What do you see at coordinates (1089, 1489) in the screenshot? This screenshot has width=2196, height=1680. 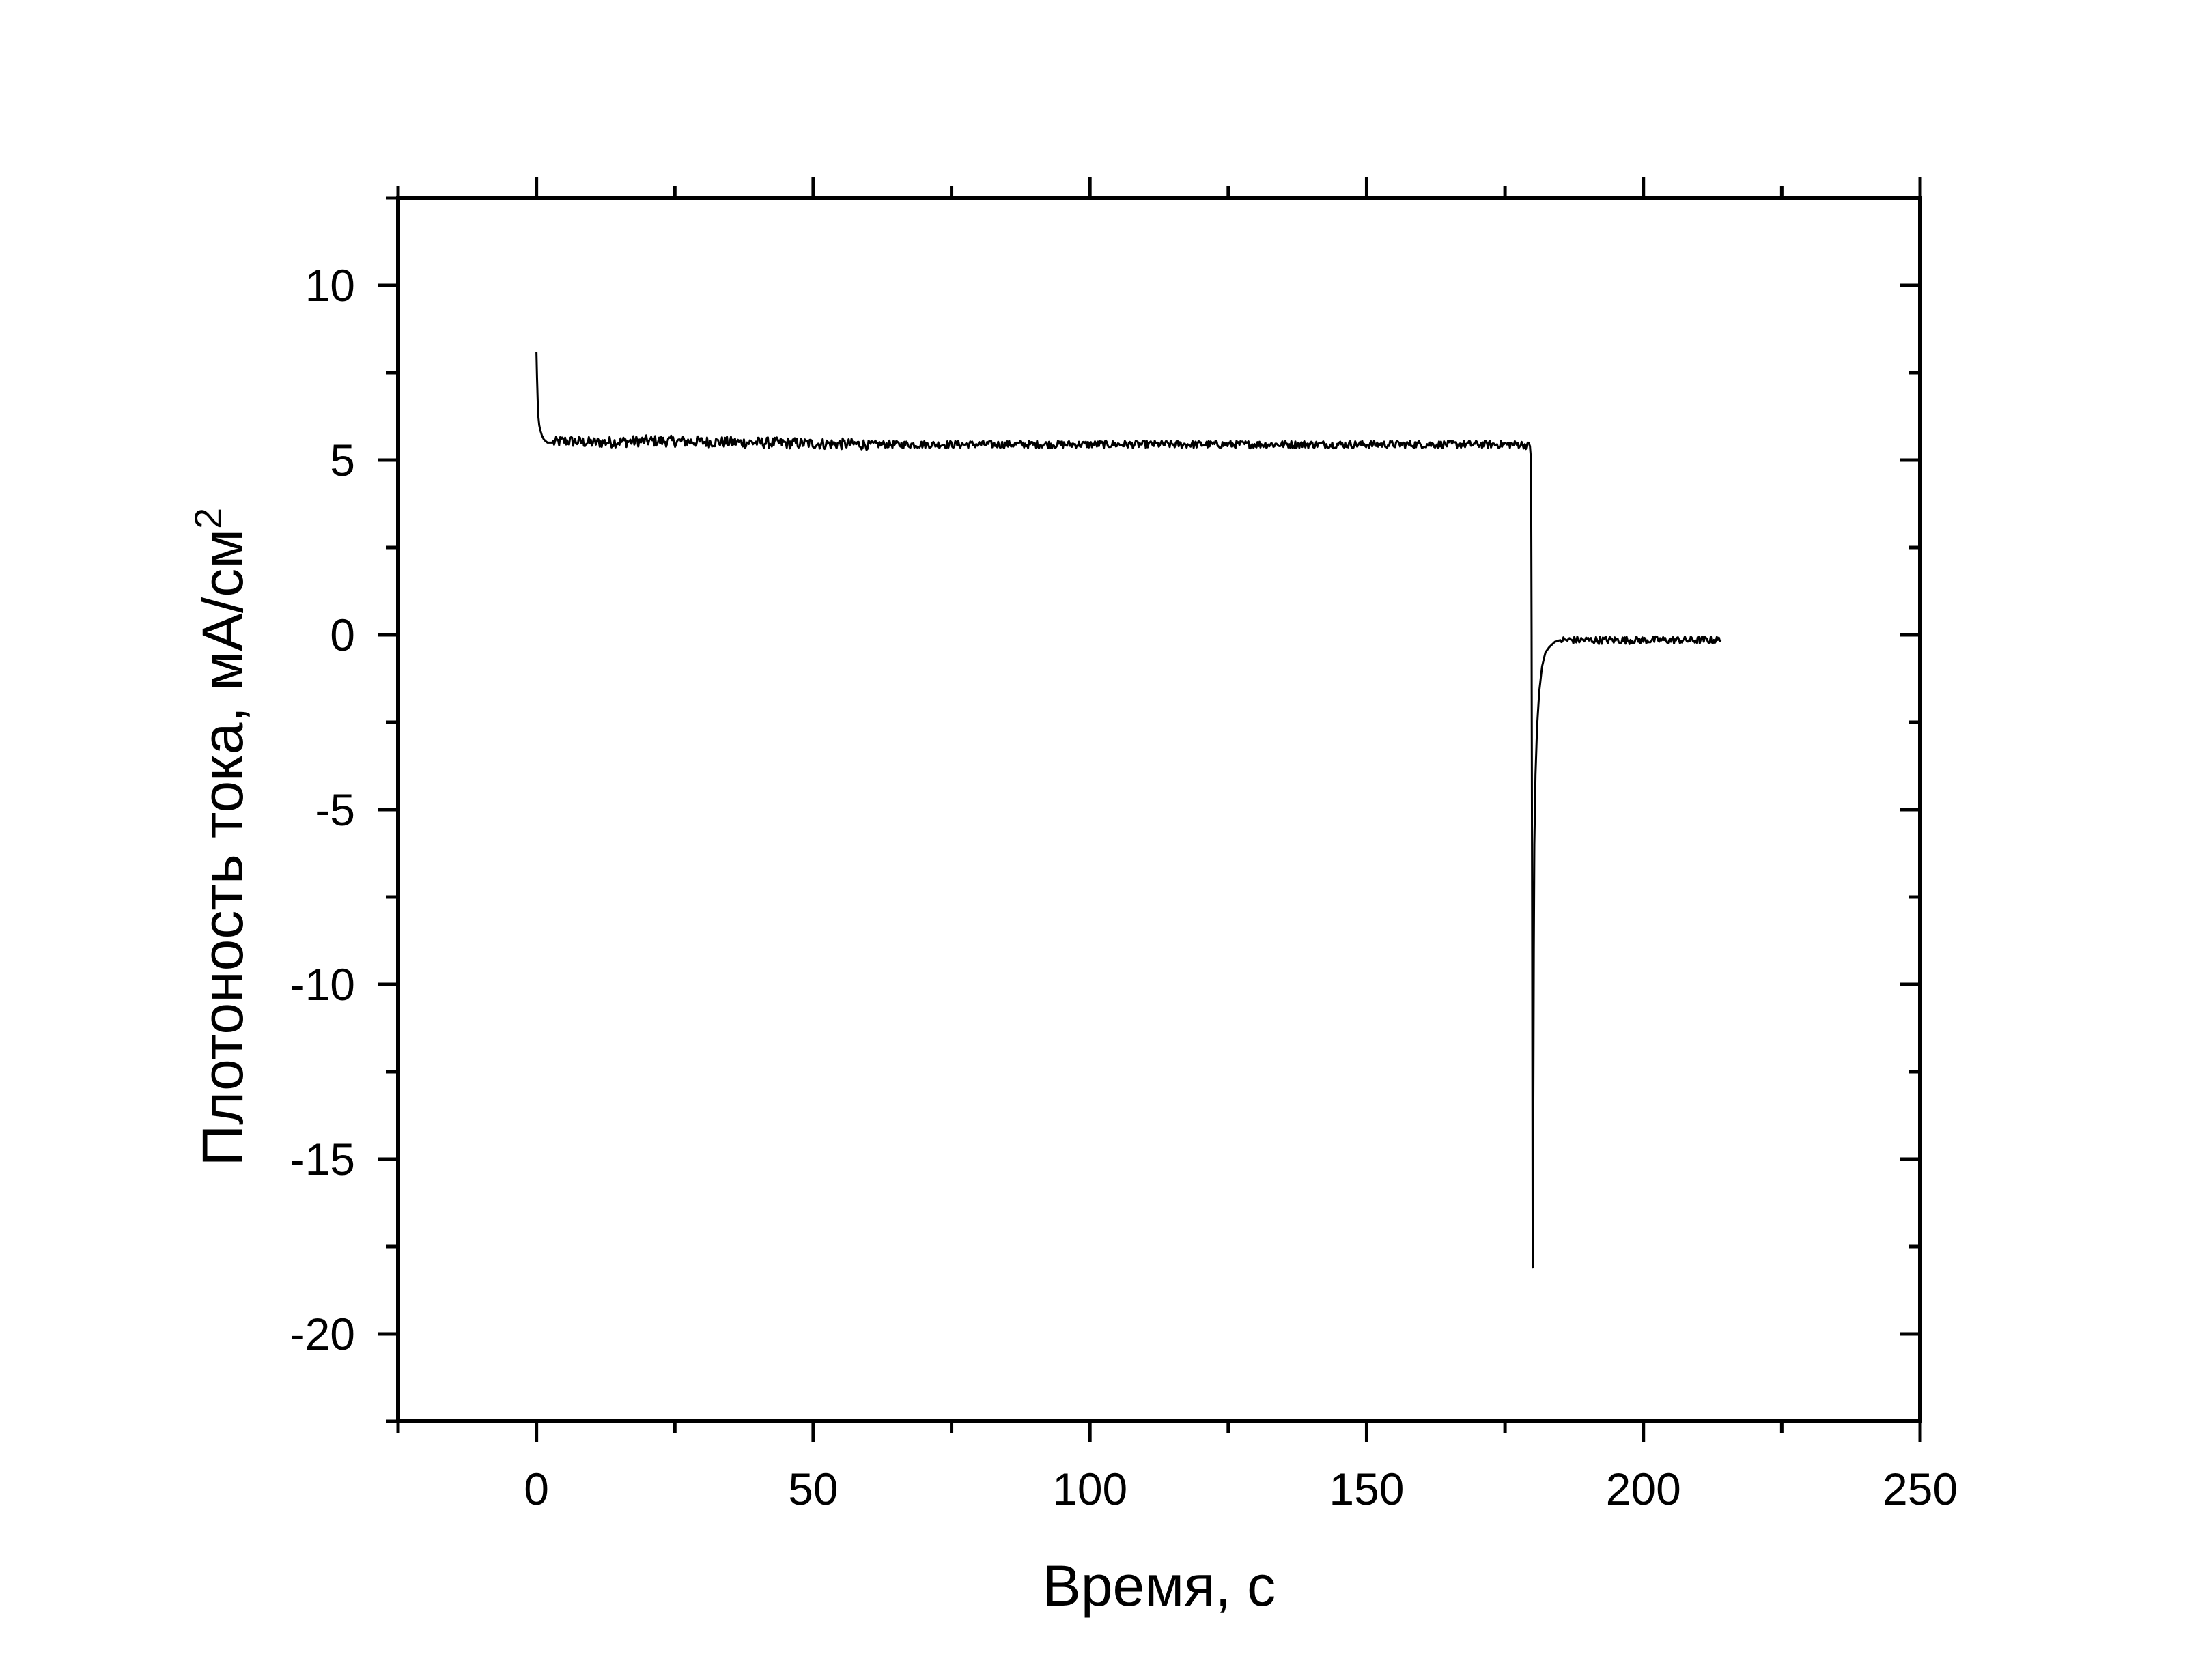 I see `x-tick-label: 100` at bounding box center [1089, 1489].